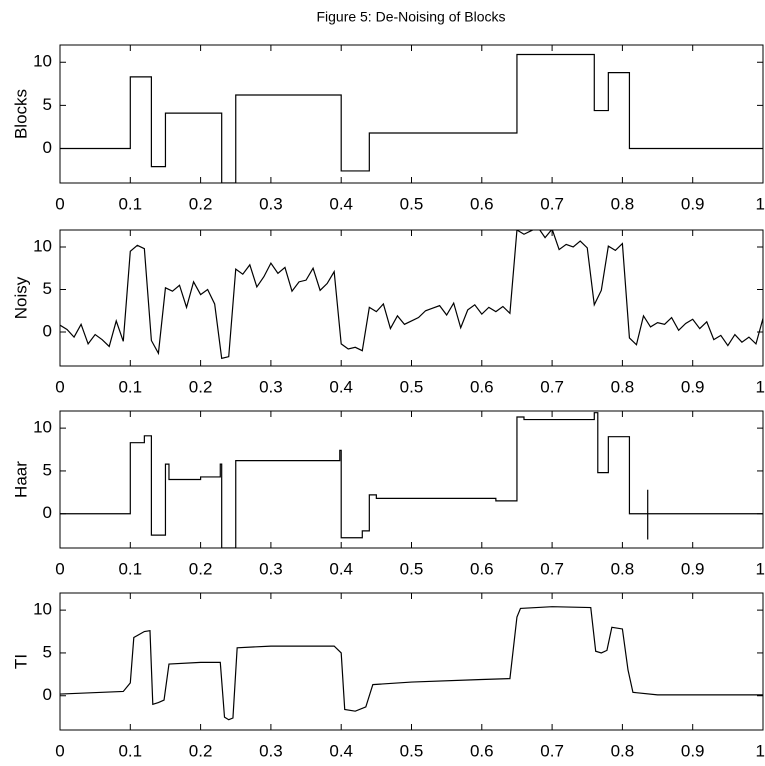 The image size is (765, 766). I want to click on y-axis-label: Haar, so click(20, 479).